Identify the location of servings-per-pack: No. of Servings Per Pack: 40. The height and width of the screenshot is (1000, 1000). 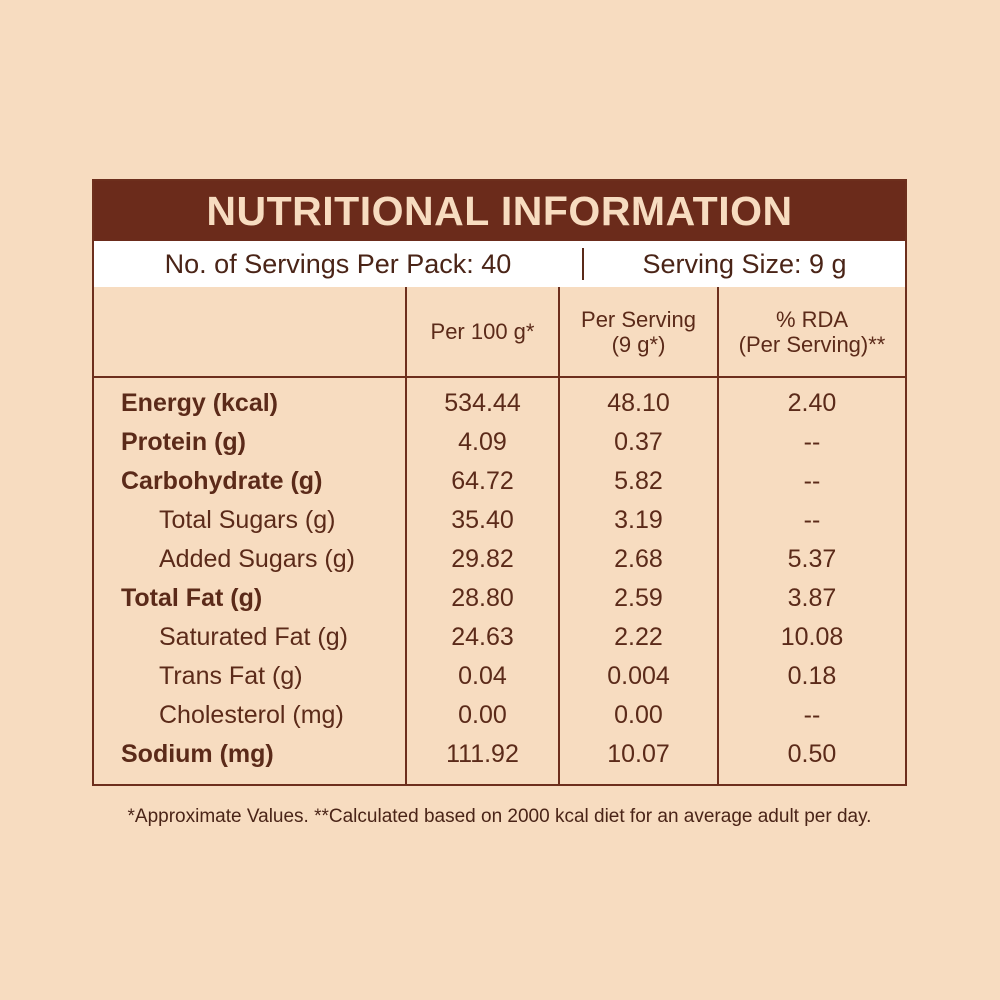
(338, 263).